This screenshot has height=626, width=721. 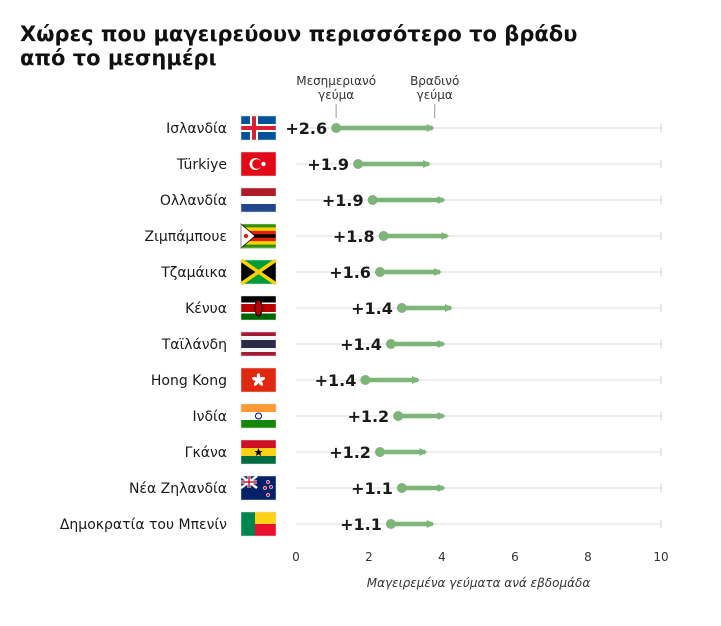 I want to click on country-label: Κένυα, so click(x=206, y=309).